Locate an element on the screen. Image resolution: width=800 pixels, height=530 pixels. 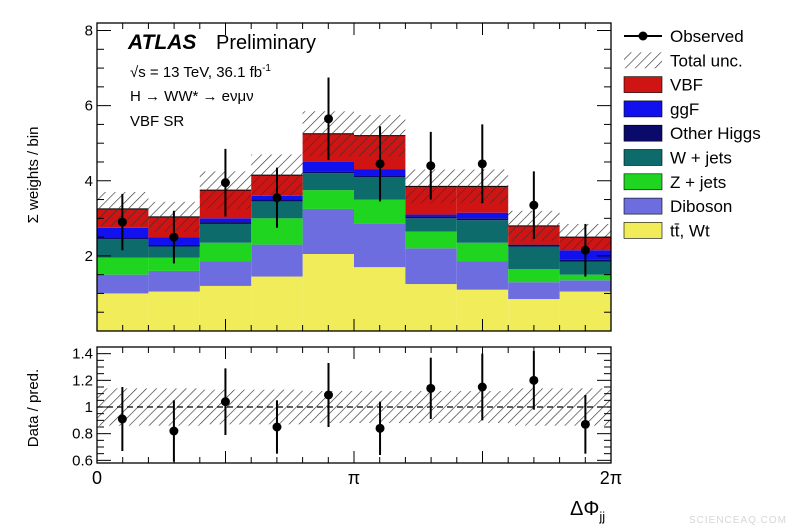
main-y-axis-title: Σ weights / bin is located at coordinates (33, 175).